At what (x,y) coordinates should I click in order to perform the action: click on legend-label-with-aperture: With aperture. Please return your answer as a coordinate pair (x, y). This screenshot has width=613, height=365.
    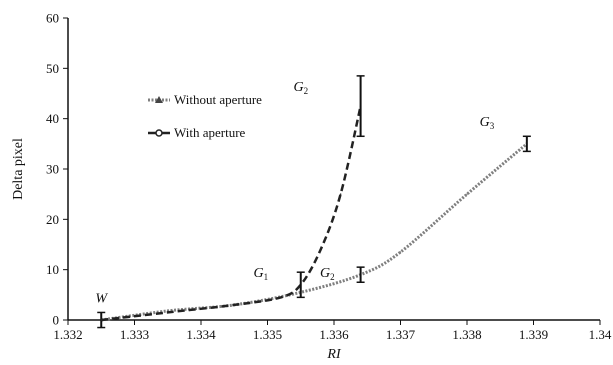
    Looking at the image, I should click on (210, 132).